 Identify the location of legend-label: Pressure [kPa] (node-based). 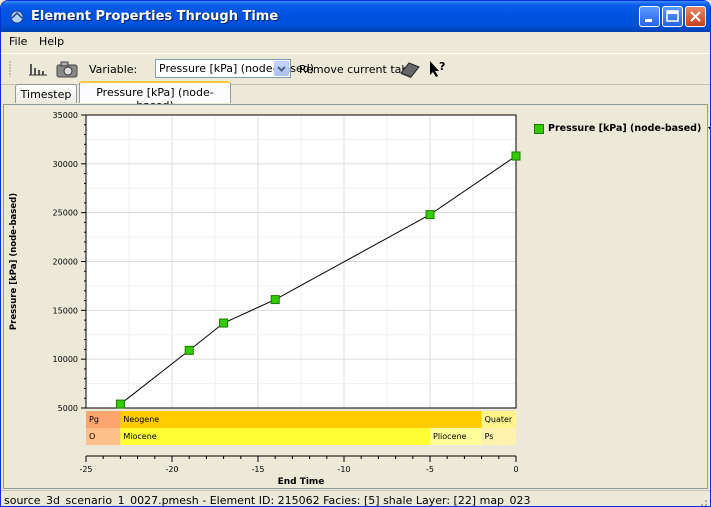
(625, 128).